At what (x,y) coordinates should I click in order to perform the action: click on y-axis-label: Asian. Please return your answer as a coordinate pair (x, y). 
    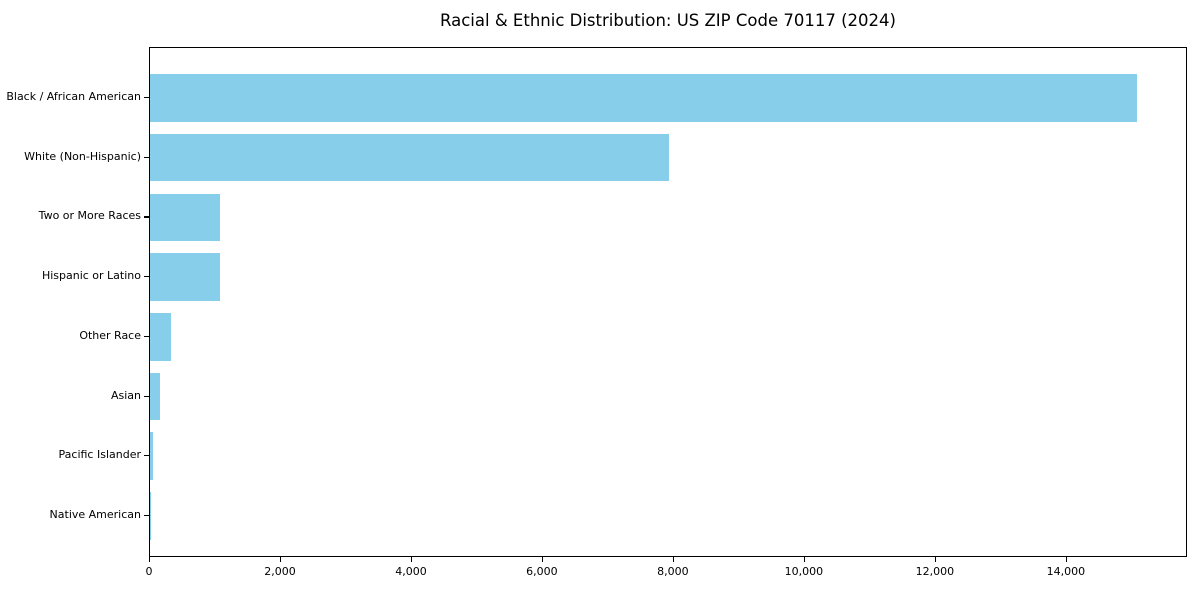
    Looking at the image, I should click on (125, 395).